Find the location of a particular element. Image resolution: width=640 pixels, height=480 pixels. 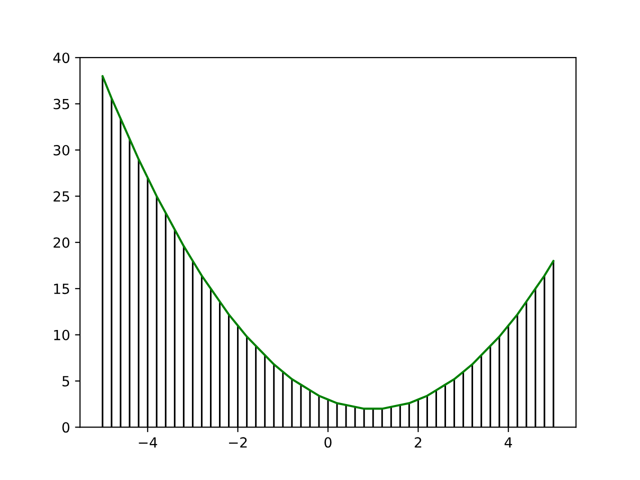

y-tick-label: 20 is located at coordinates (62, 242).